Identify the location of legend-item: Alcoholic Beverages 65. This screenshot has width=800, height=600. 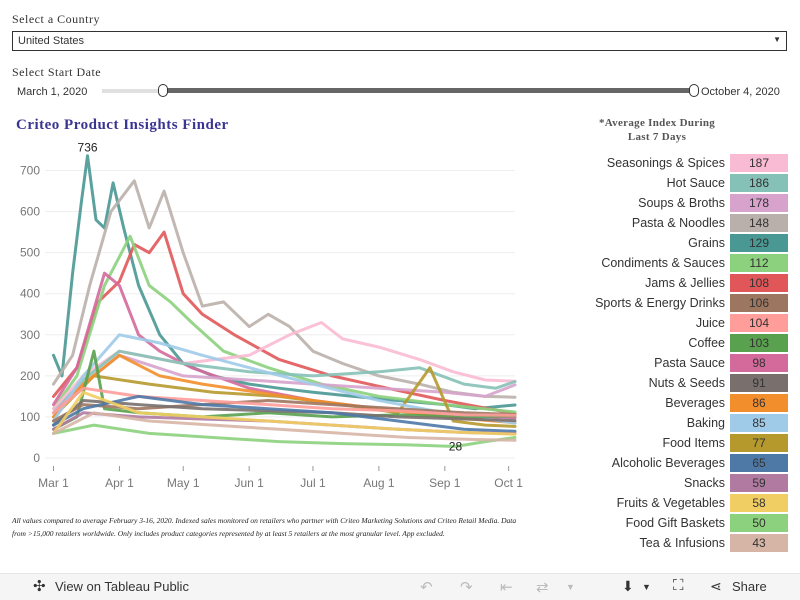
(665, 463).